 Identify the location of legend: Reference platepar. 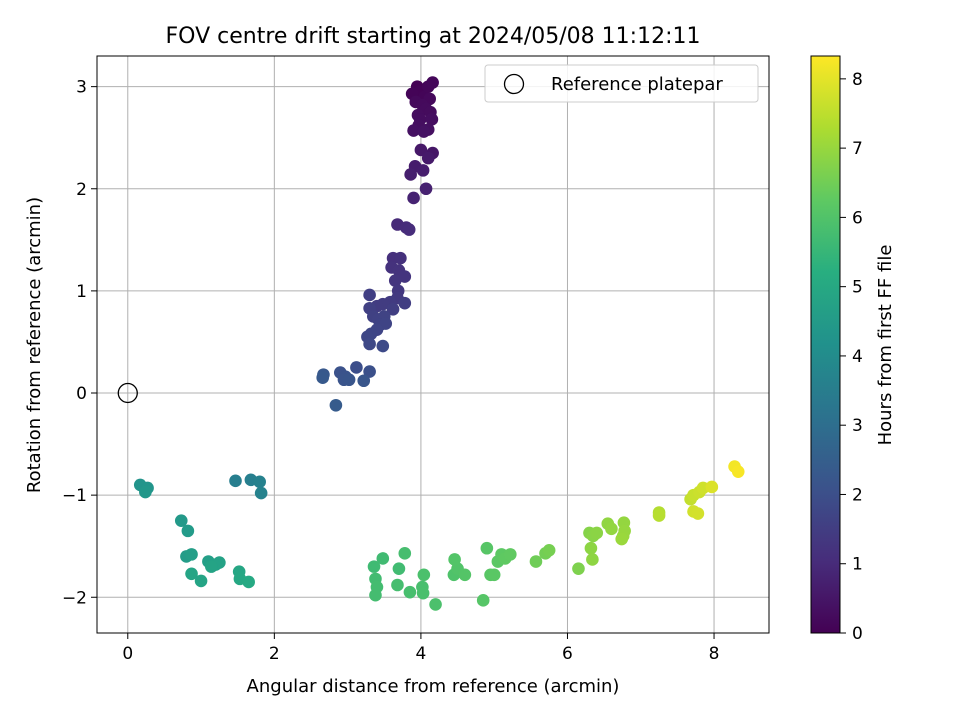
(621, 83).